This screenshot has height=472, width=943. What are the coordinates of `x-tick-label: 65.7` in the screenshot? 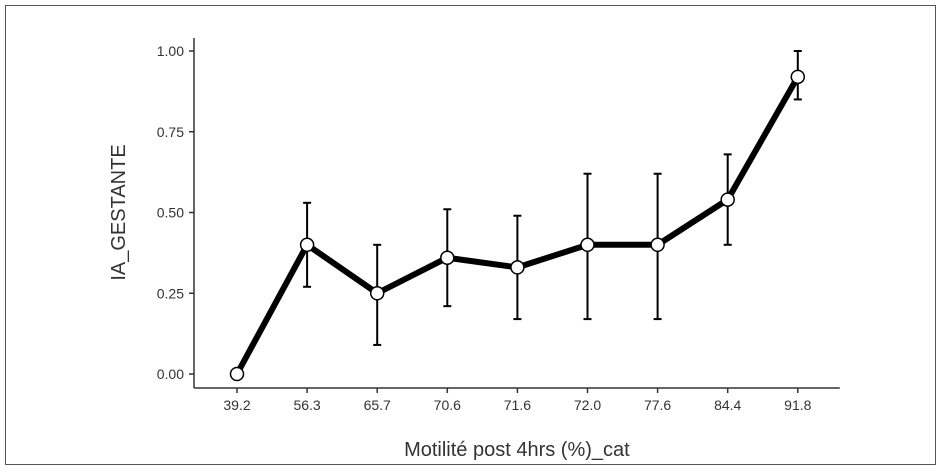 It's located at (377, 405).